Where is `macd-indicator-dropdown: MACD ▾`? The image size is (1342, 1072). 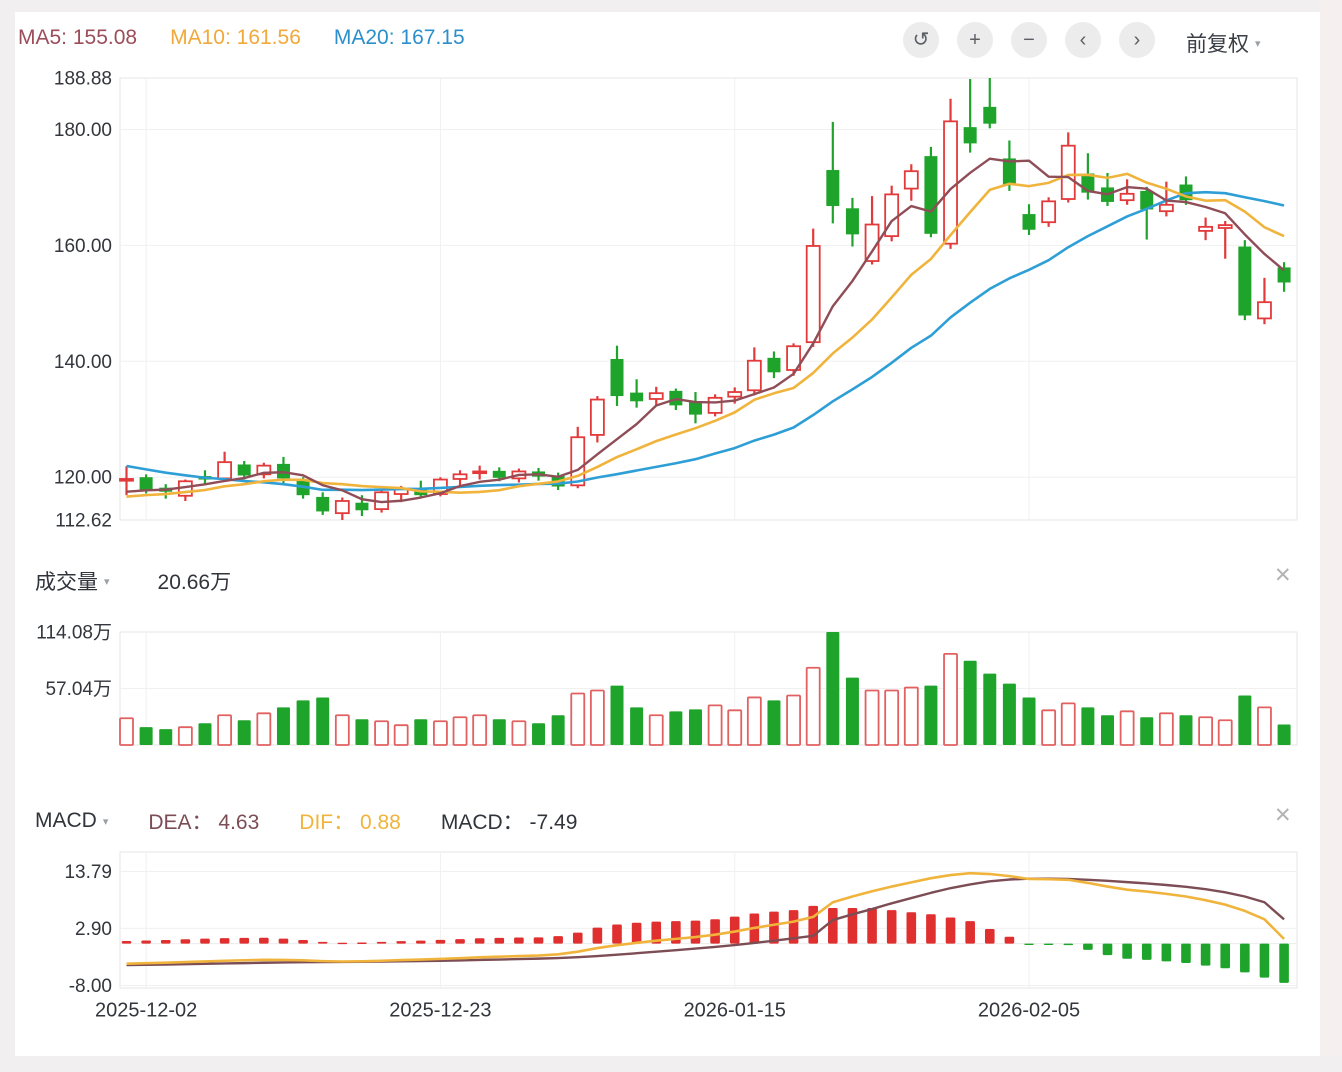
macd-indicator-dropdown: MACD ▾ is located at coordinates (71, 821).